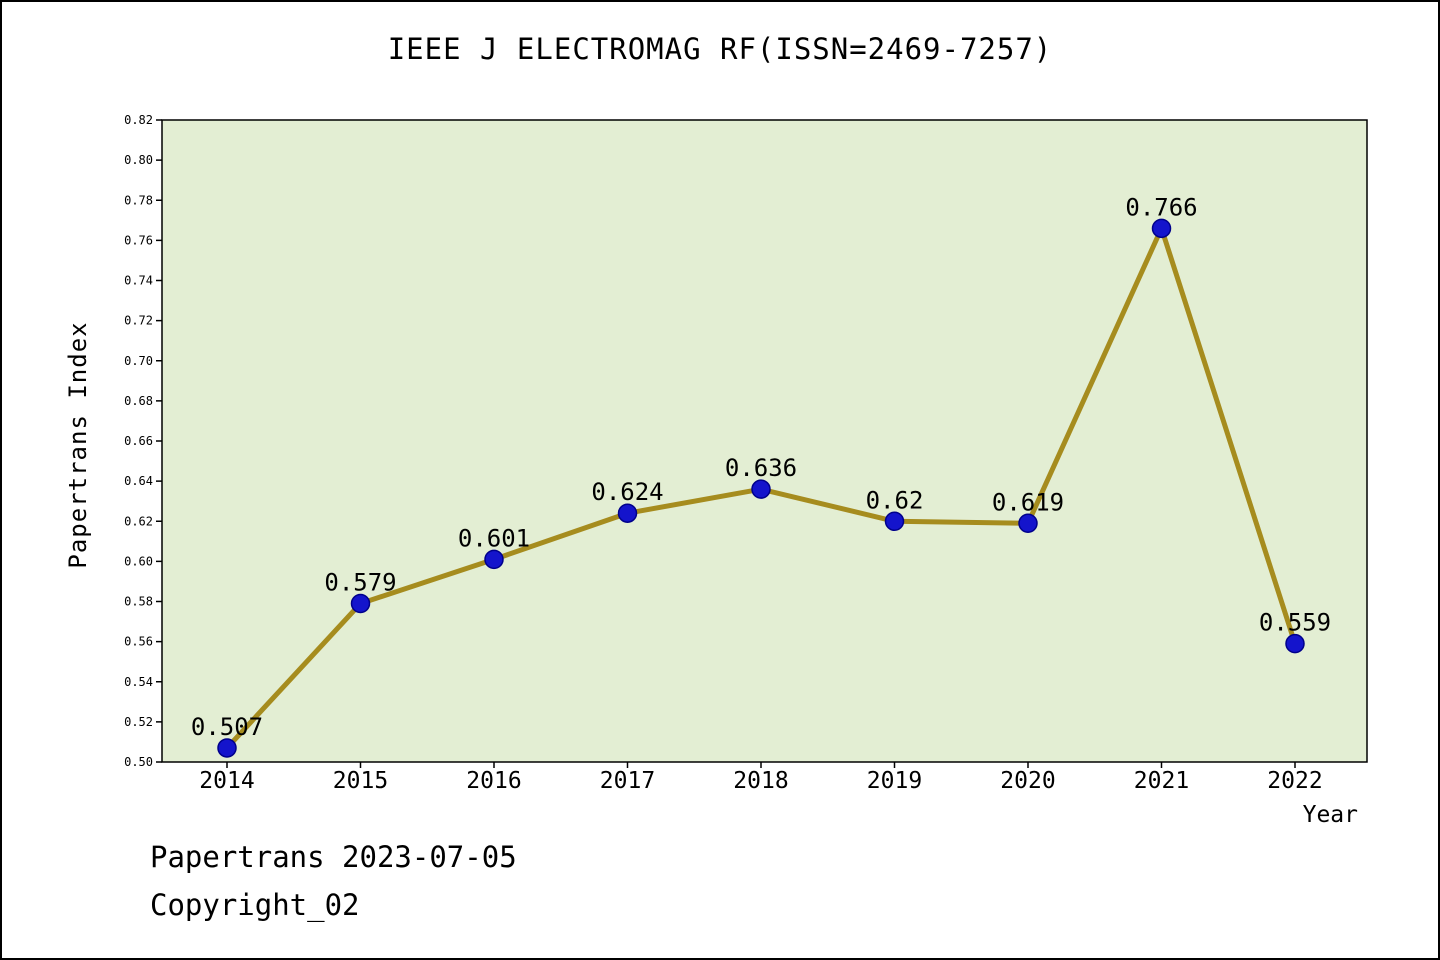 The height and width of the screenshot is (960, 1440). What do you see at coordinates (1330, 815) in the screenshot?
I see `x-axis-title: Year` at bounding box center [1330, 815].